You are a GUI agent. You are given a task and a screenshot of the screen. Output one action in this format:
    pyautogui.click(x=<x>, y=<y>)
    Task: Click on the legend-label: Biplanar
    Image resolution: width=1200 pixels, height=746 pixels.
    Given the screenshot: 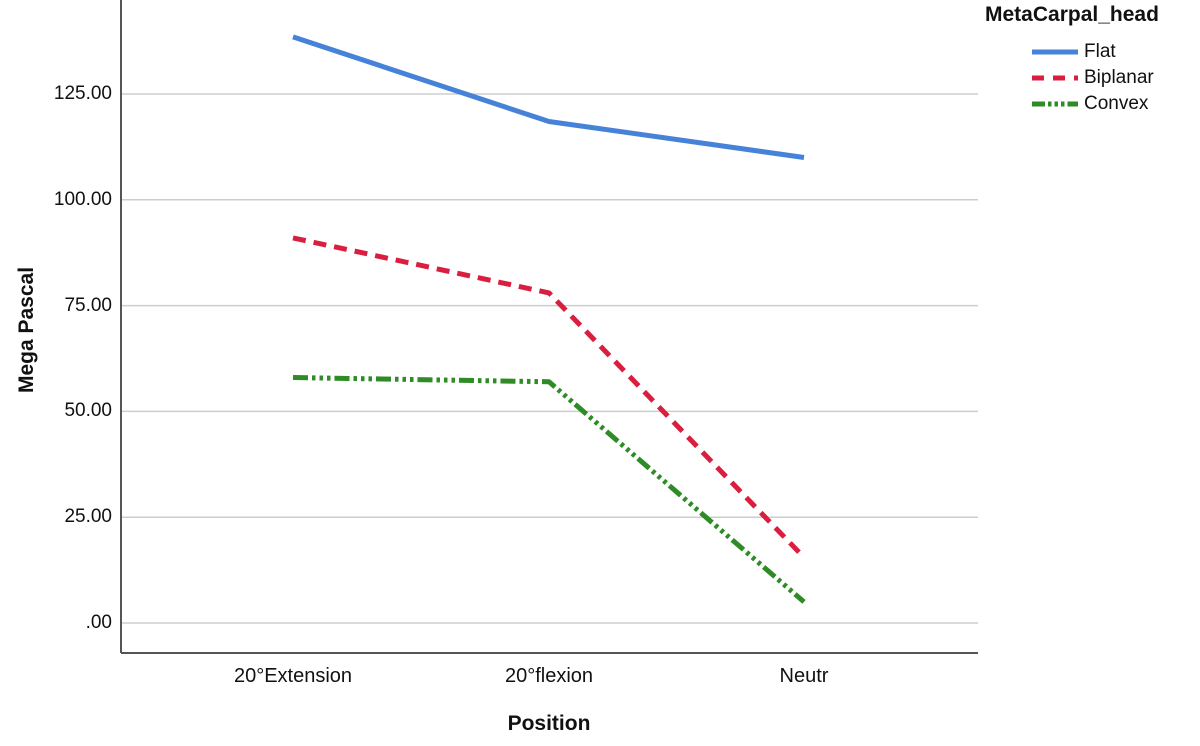 What is the action you would take?
    pyautogui.click(x=1119, y=77)
    